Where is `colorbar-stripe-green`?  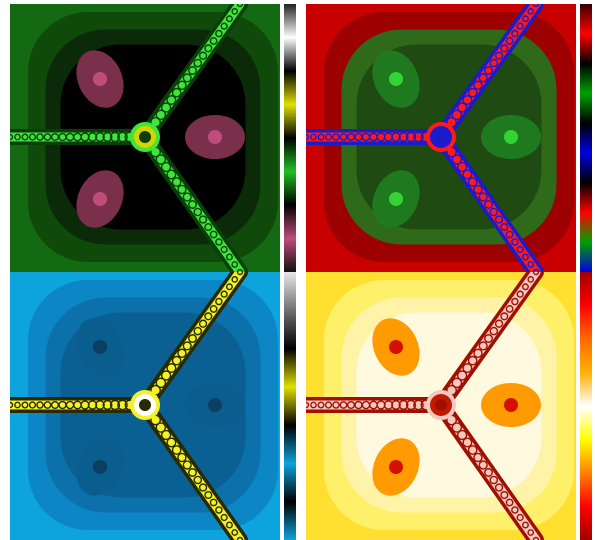 colorbar-stripe-green is located at coordinates (290, 138).